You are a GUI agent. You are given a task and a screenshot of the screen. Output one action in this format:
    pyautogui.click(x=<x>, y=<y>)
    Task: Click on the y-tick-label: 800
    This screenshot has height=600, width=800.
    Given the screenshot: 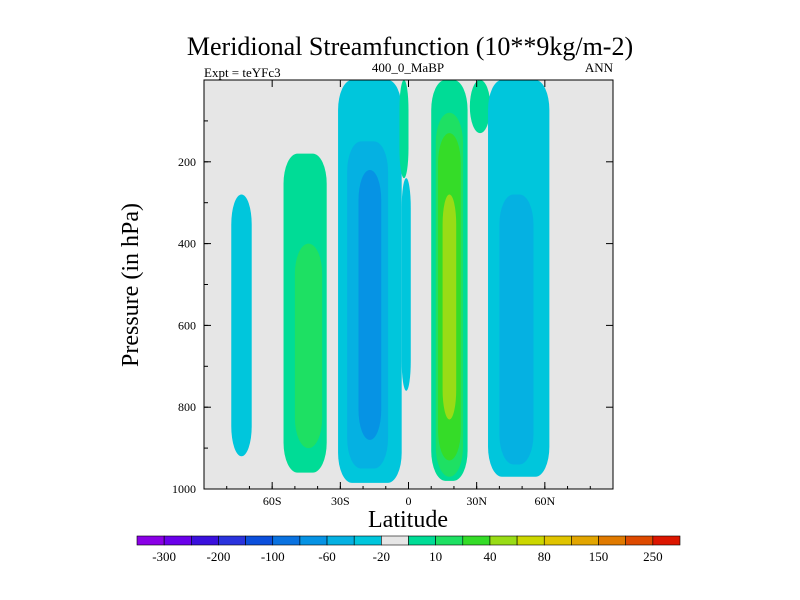 What is the action you would take?
    pyautogui.click(x=187, y=407)
    